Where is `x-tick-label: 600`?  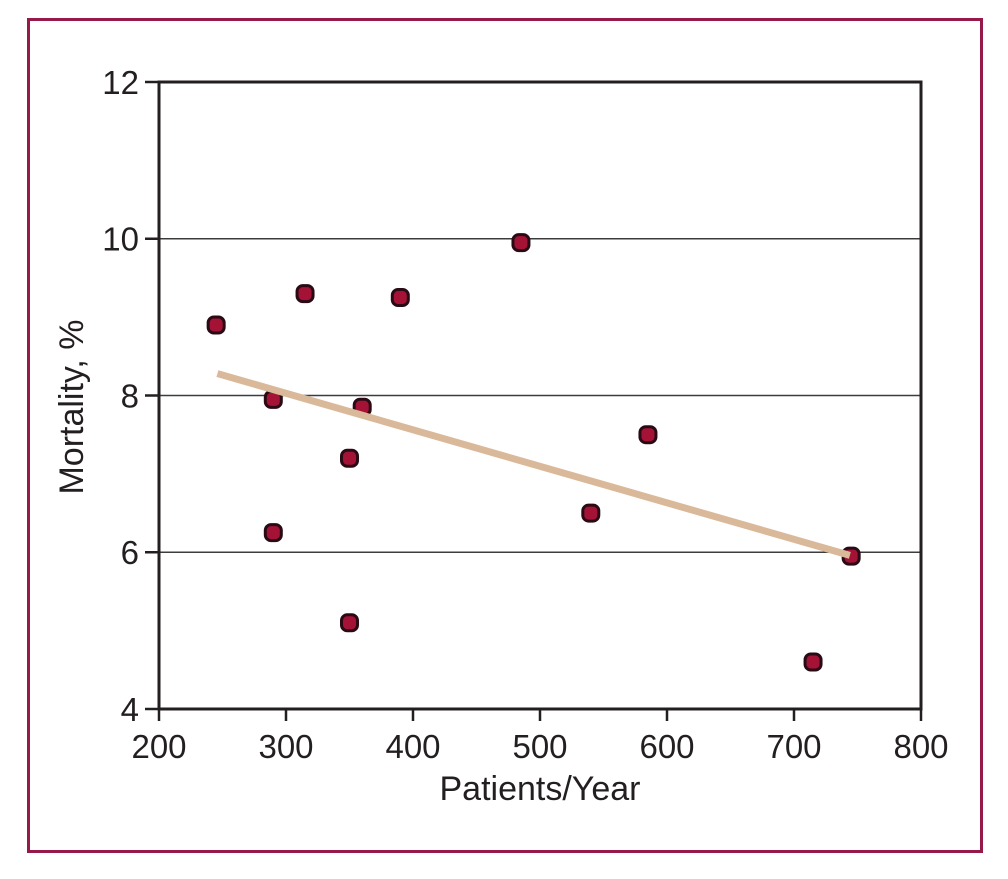
x-tick-label: 600 is located at coordinates (666, 746).